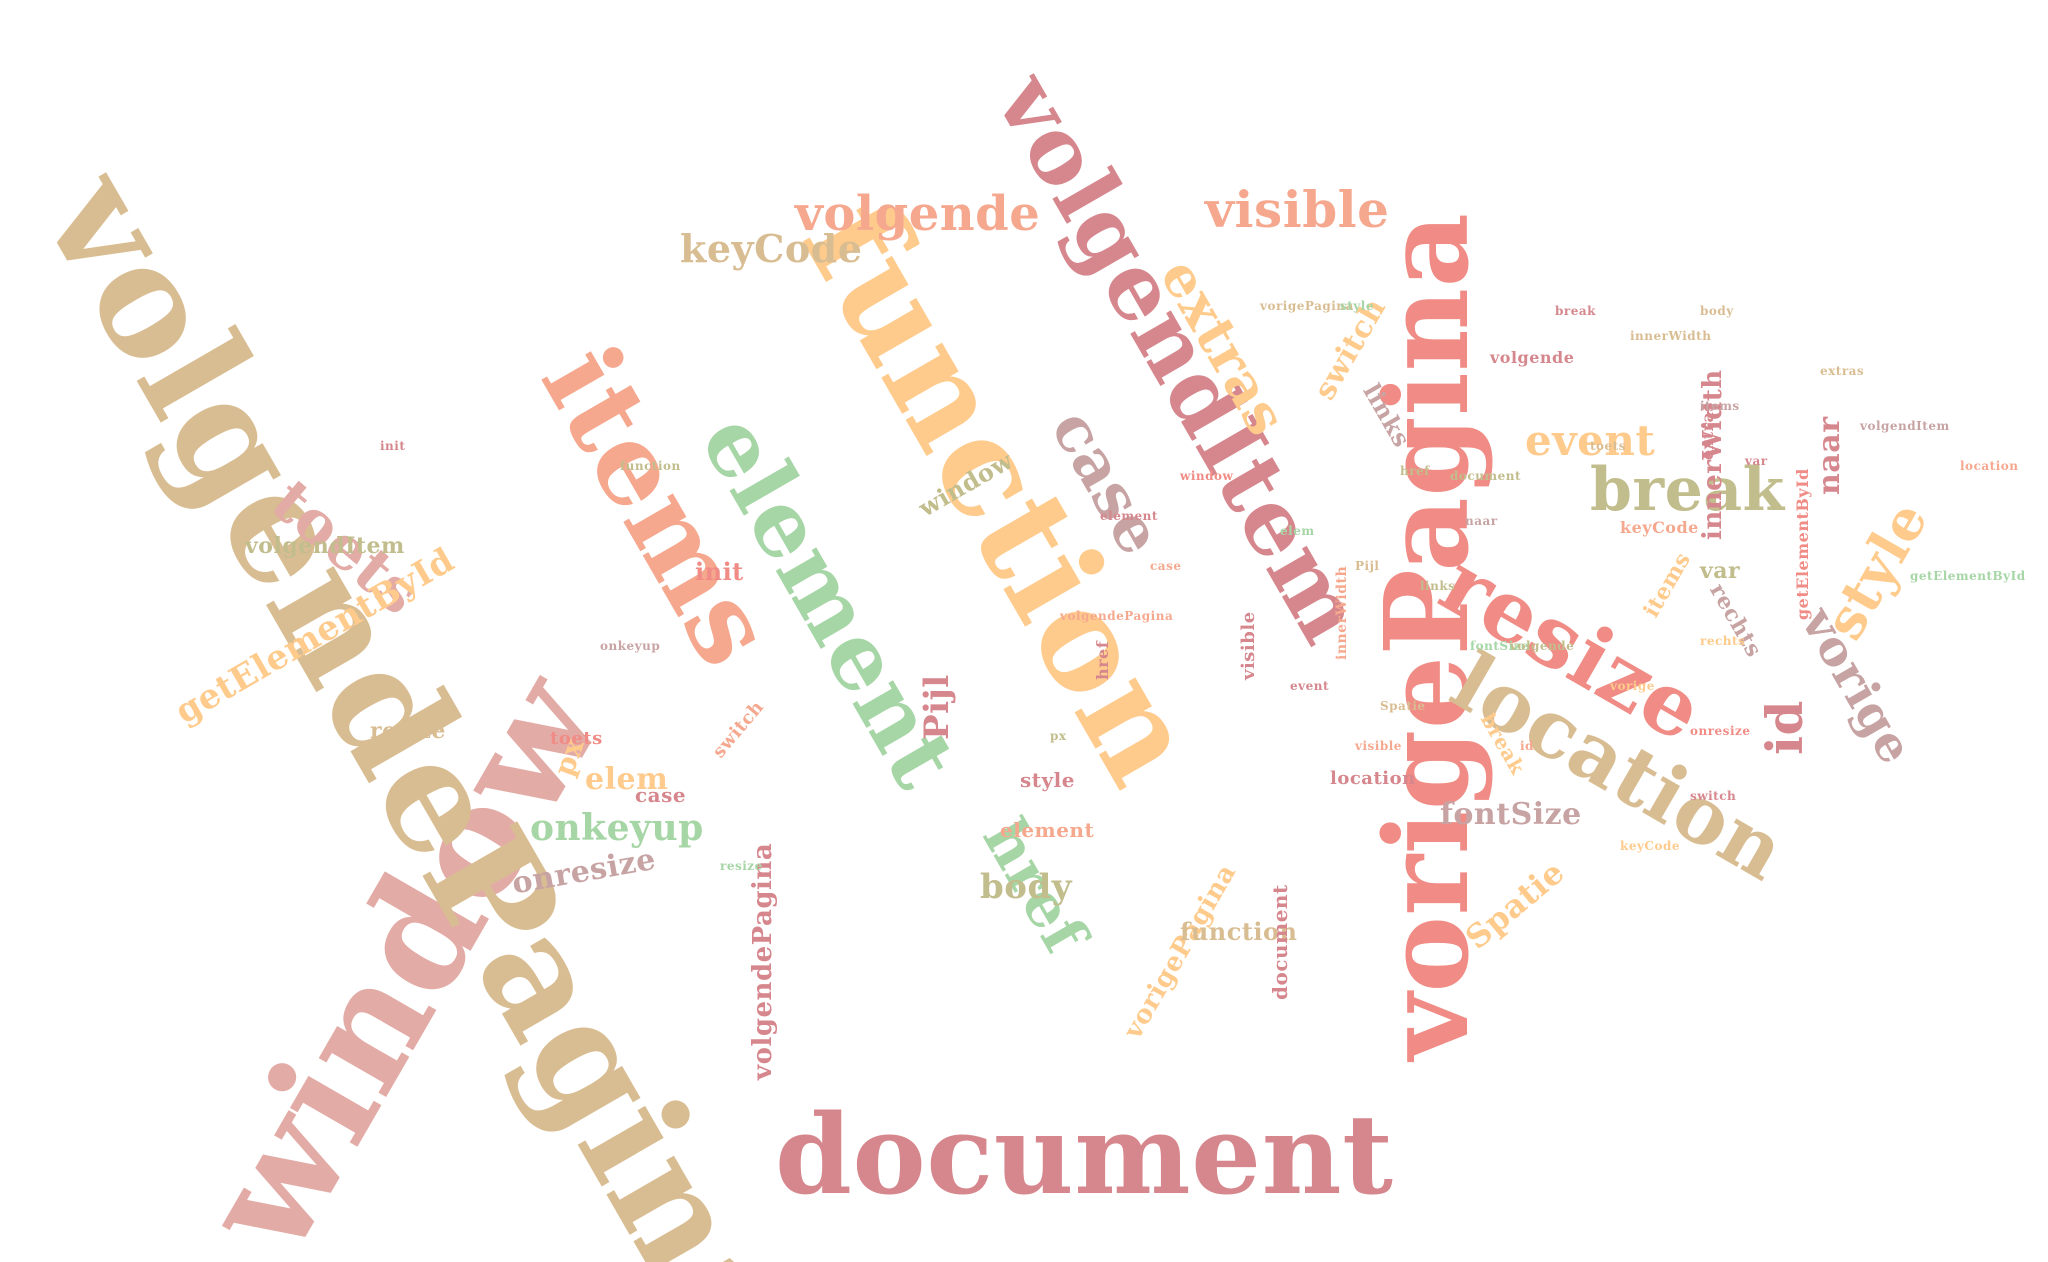  I want to click on word-links: links, so click(1438, 586).